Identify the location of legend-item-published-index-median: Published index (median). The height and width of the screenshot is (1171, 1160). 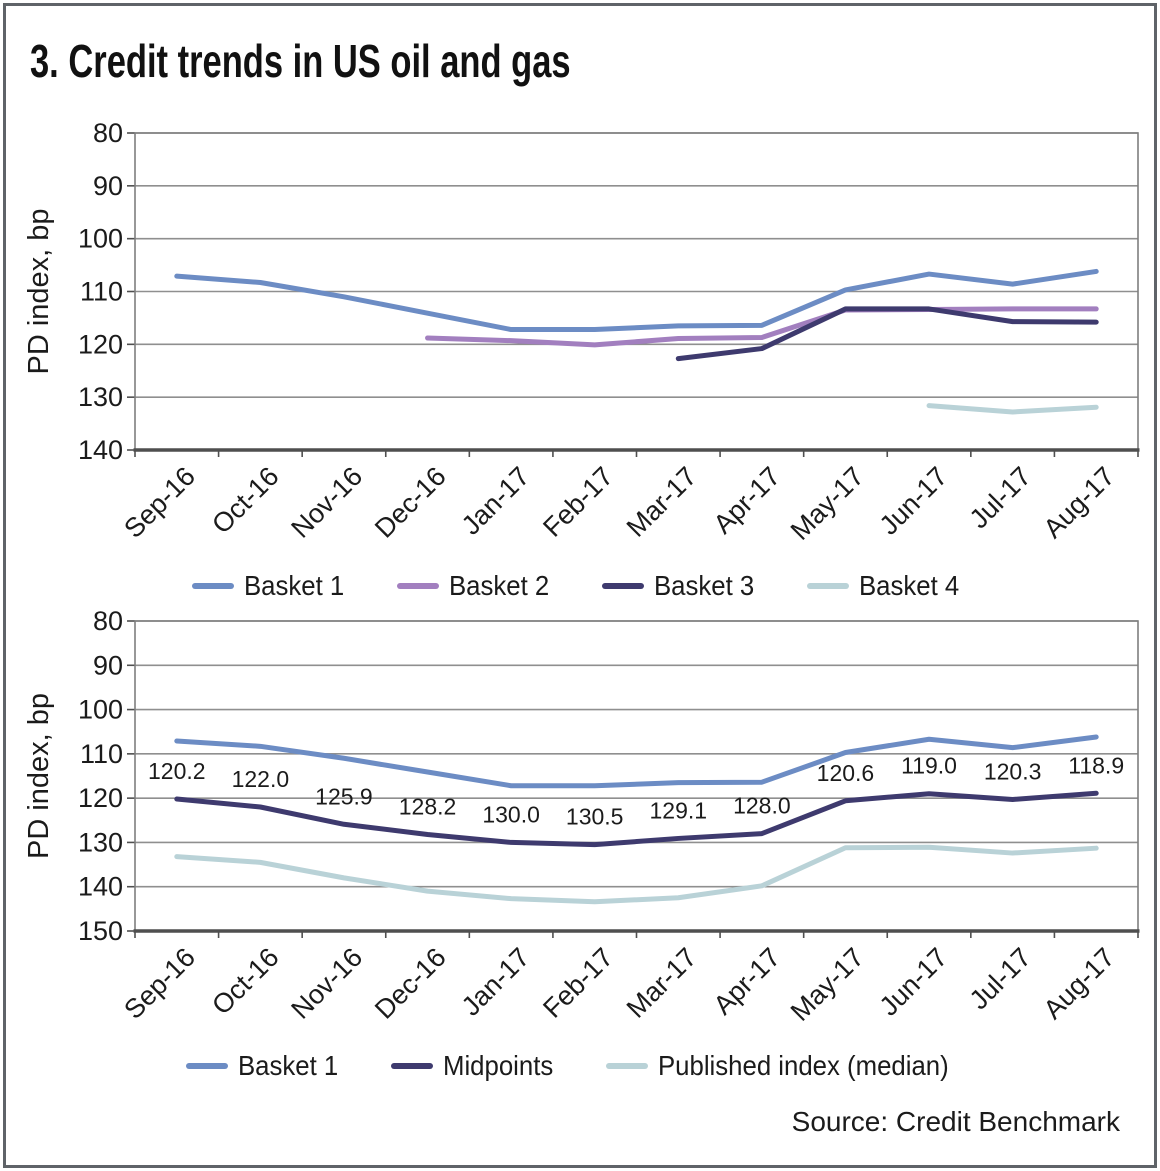
(790, 1066).